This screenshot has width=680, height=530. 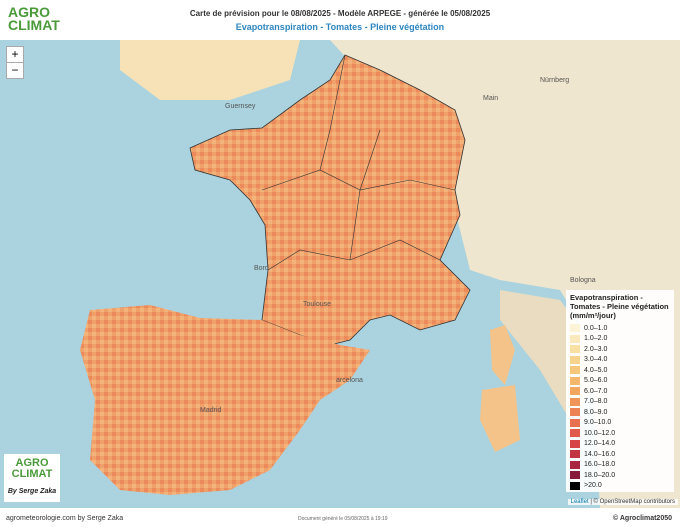 What do you see at coordinates (620, 433) in the screenshot?
I see `legend-item: 10.0–12.0` at bounding box center [620, 433].